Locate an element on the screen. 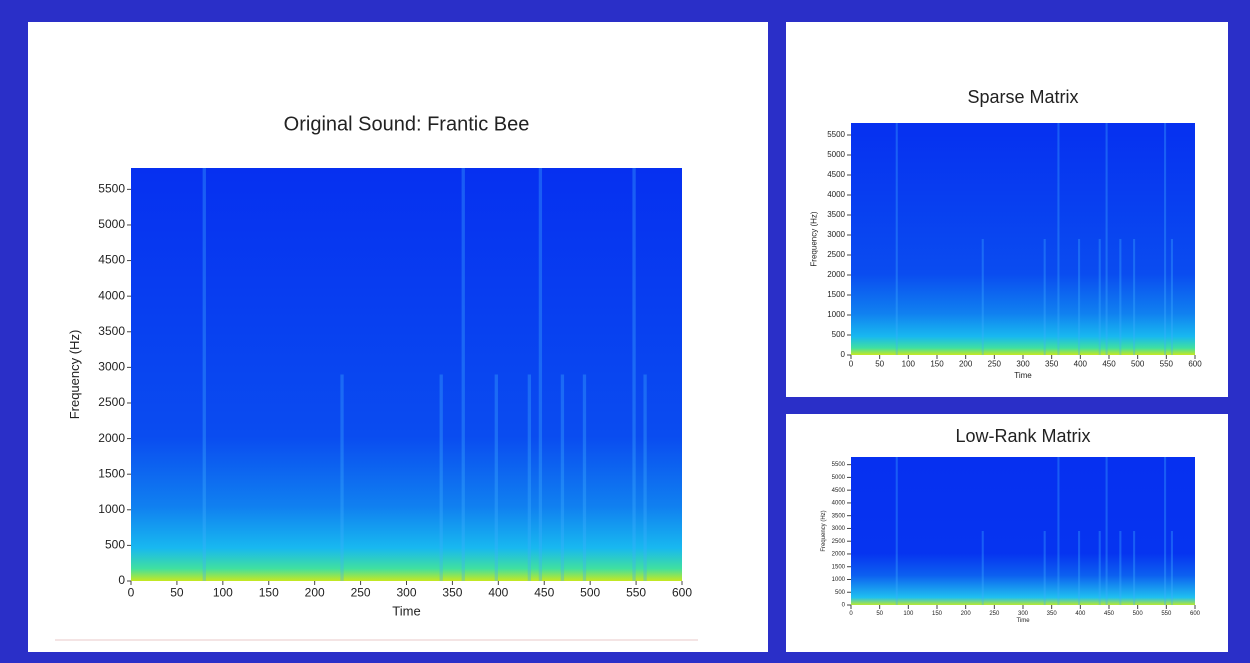  x-tick-label: 0 is located at coordinates (851, 364).